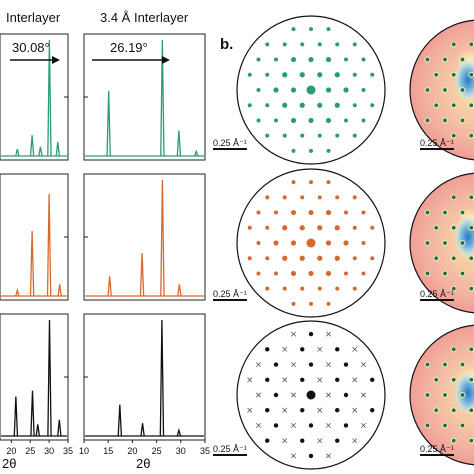 This screenshot has width=474, height=474. What do you see at coordinates (30, 451) in the screenshot?
I see `x-tick-label-4-1: 25` at bounding box center [30, 451].